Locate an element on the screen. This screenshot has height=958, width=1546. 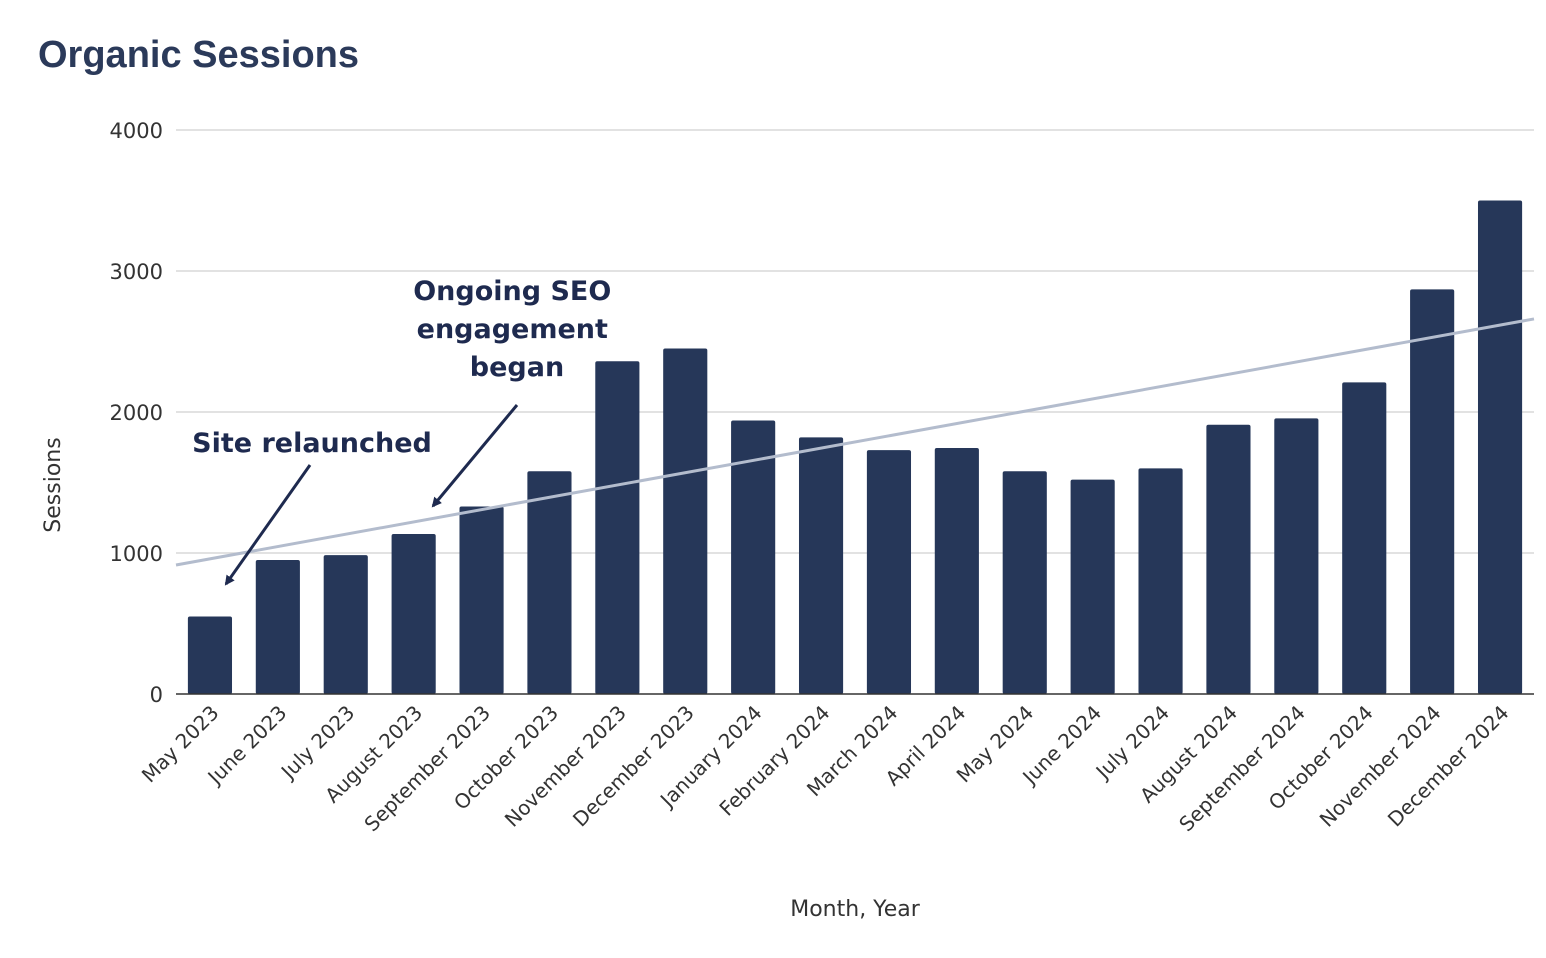
annotation-site-relaunched: Site relaunched is located at coordinates (312, 507).